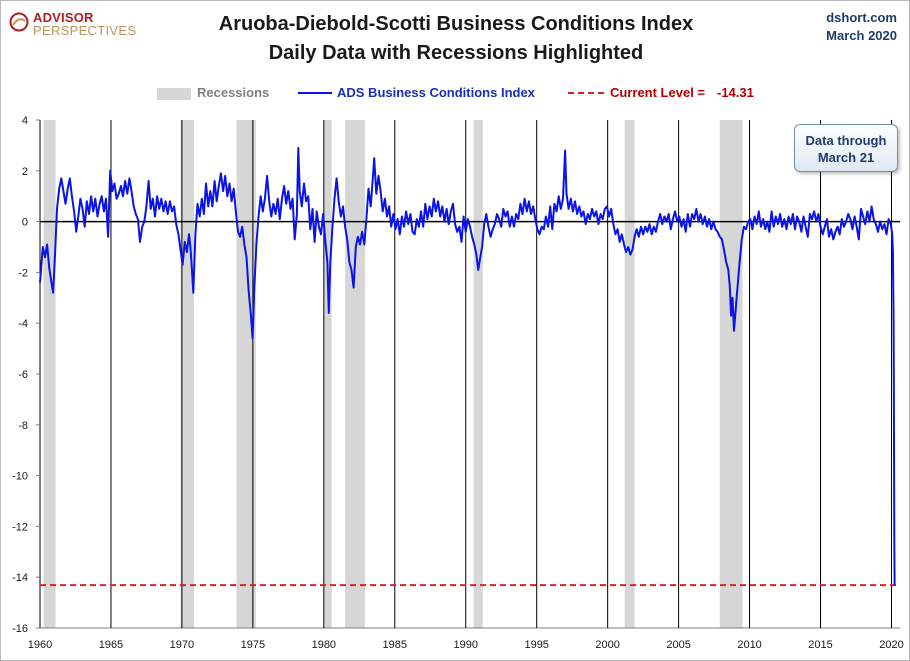 This screenshot has height=661, width=910. What do you see at coordinates (233, 92) in the screenshot?
I see `legend-recession-label: Recessions` at bounding box center [233, 92].